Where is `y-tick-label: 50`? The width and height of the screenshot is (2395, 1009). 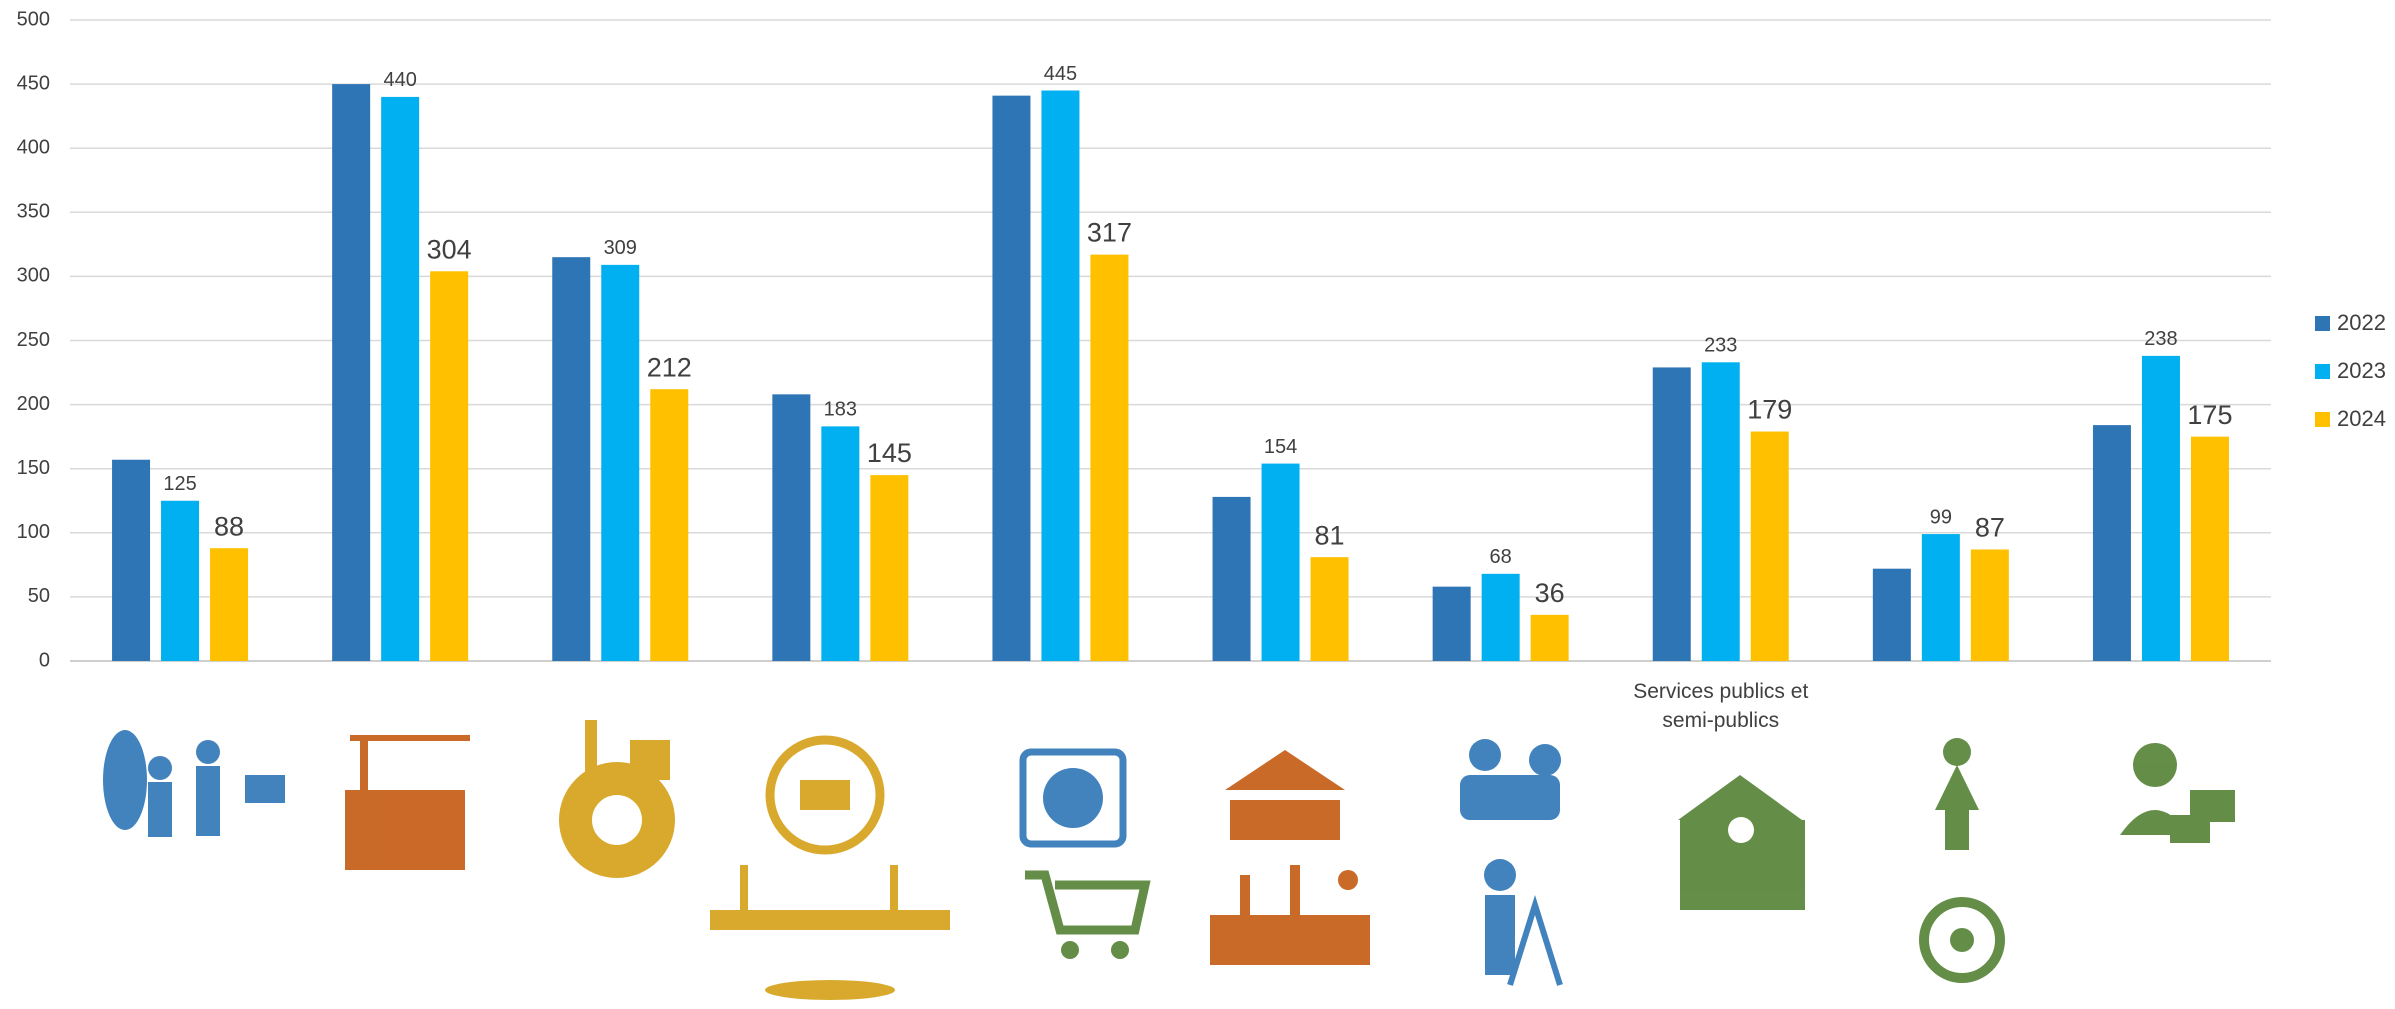 y-tick-label: 50 is located at coordinates (39, 596).